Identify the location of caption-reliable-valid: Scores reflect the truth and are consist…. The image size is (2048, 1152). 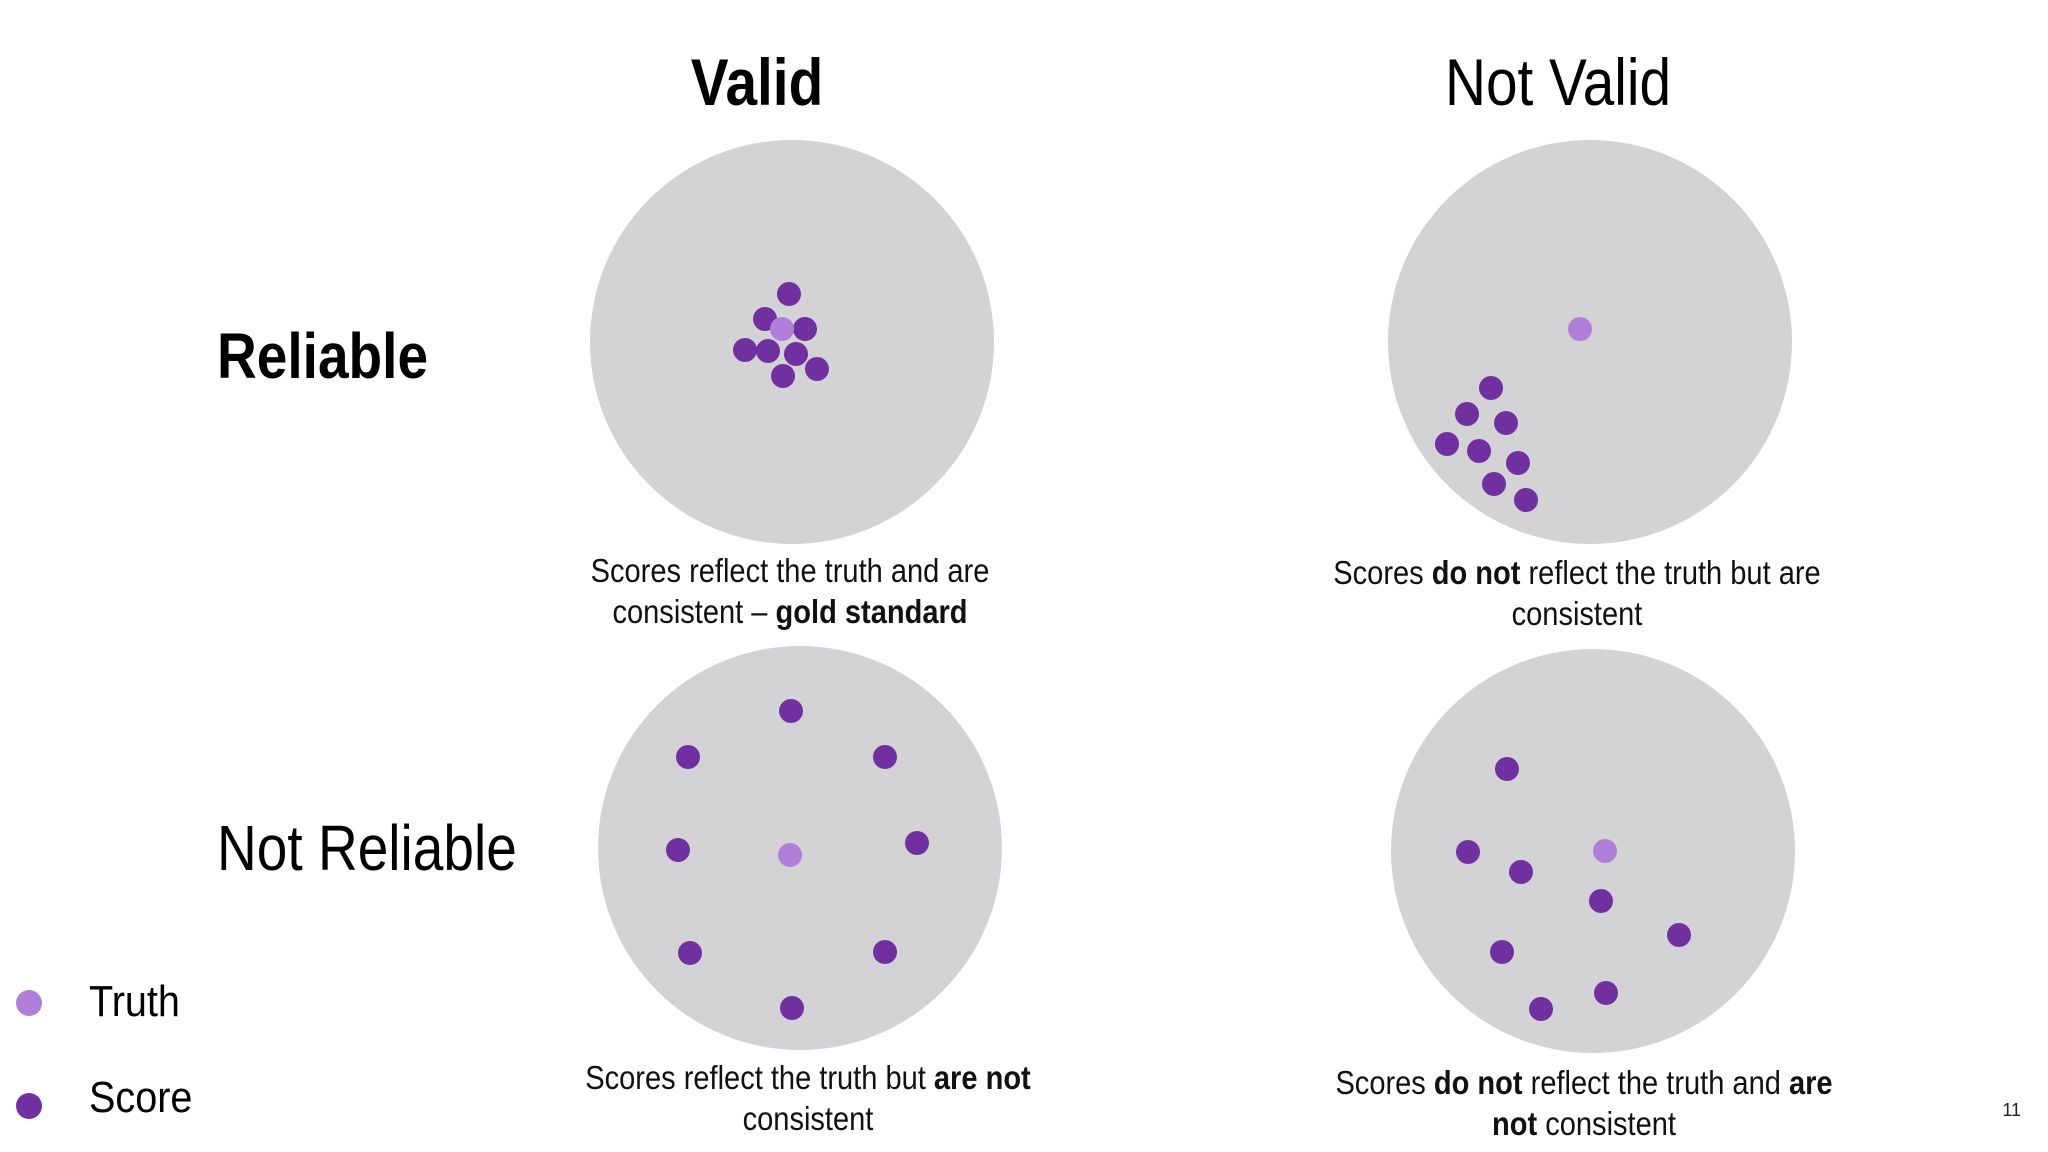
(790, 591).